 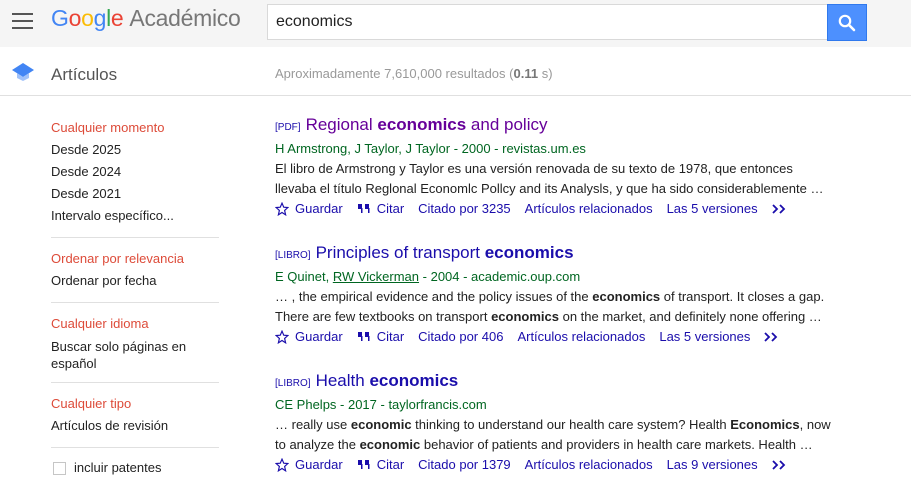 What do you see at coordinates (119, 355) in the screenshot?
I see `filter-spanish-only: Buscar solo páginas en español` at bounding box center [119, 355].